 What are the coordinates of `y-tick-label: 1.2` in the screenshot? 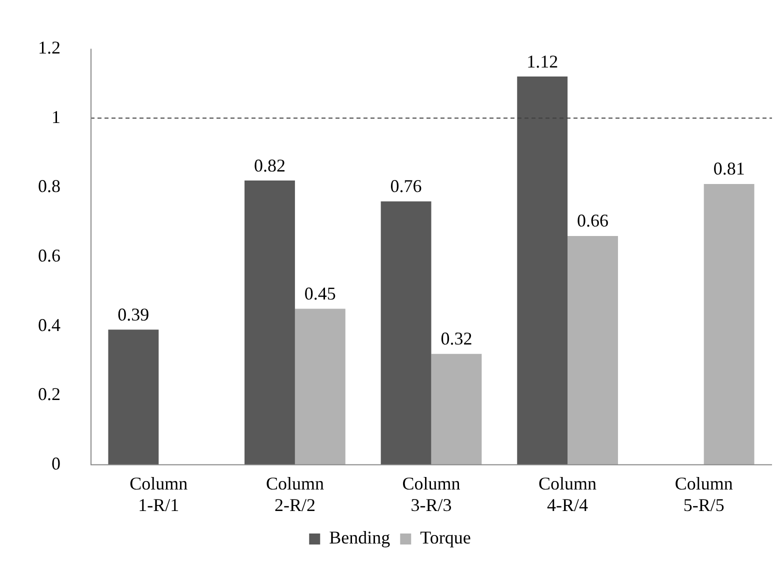 It's located at (49, 48).